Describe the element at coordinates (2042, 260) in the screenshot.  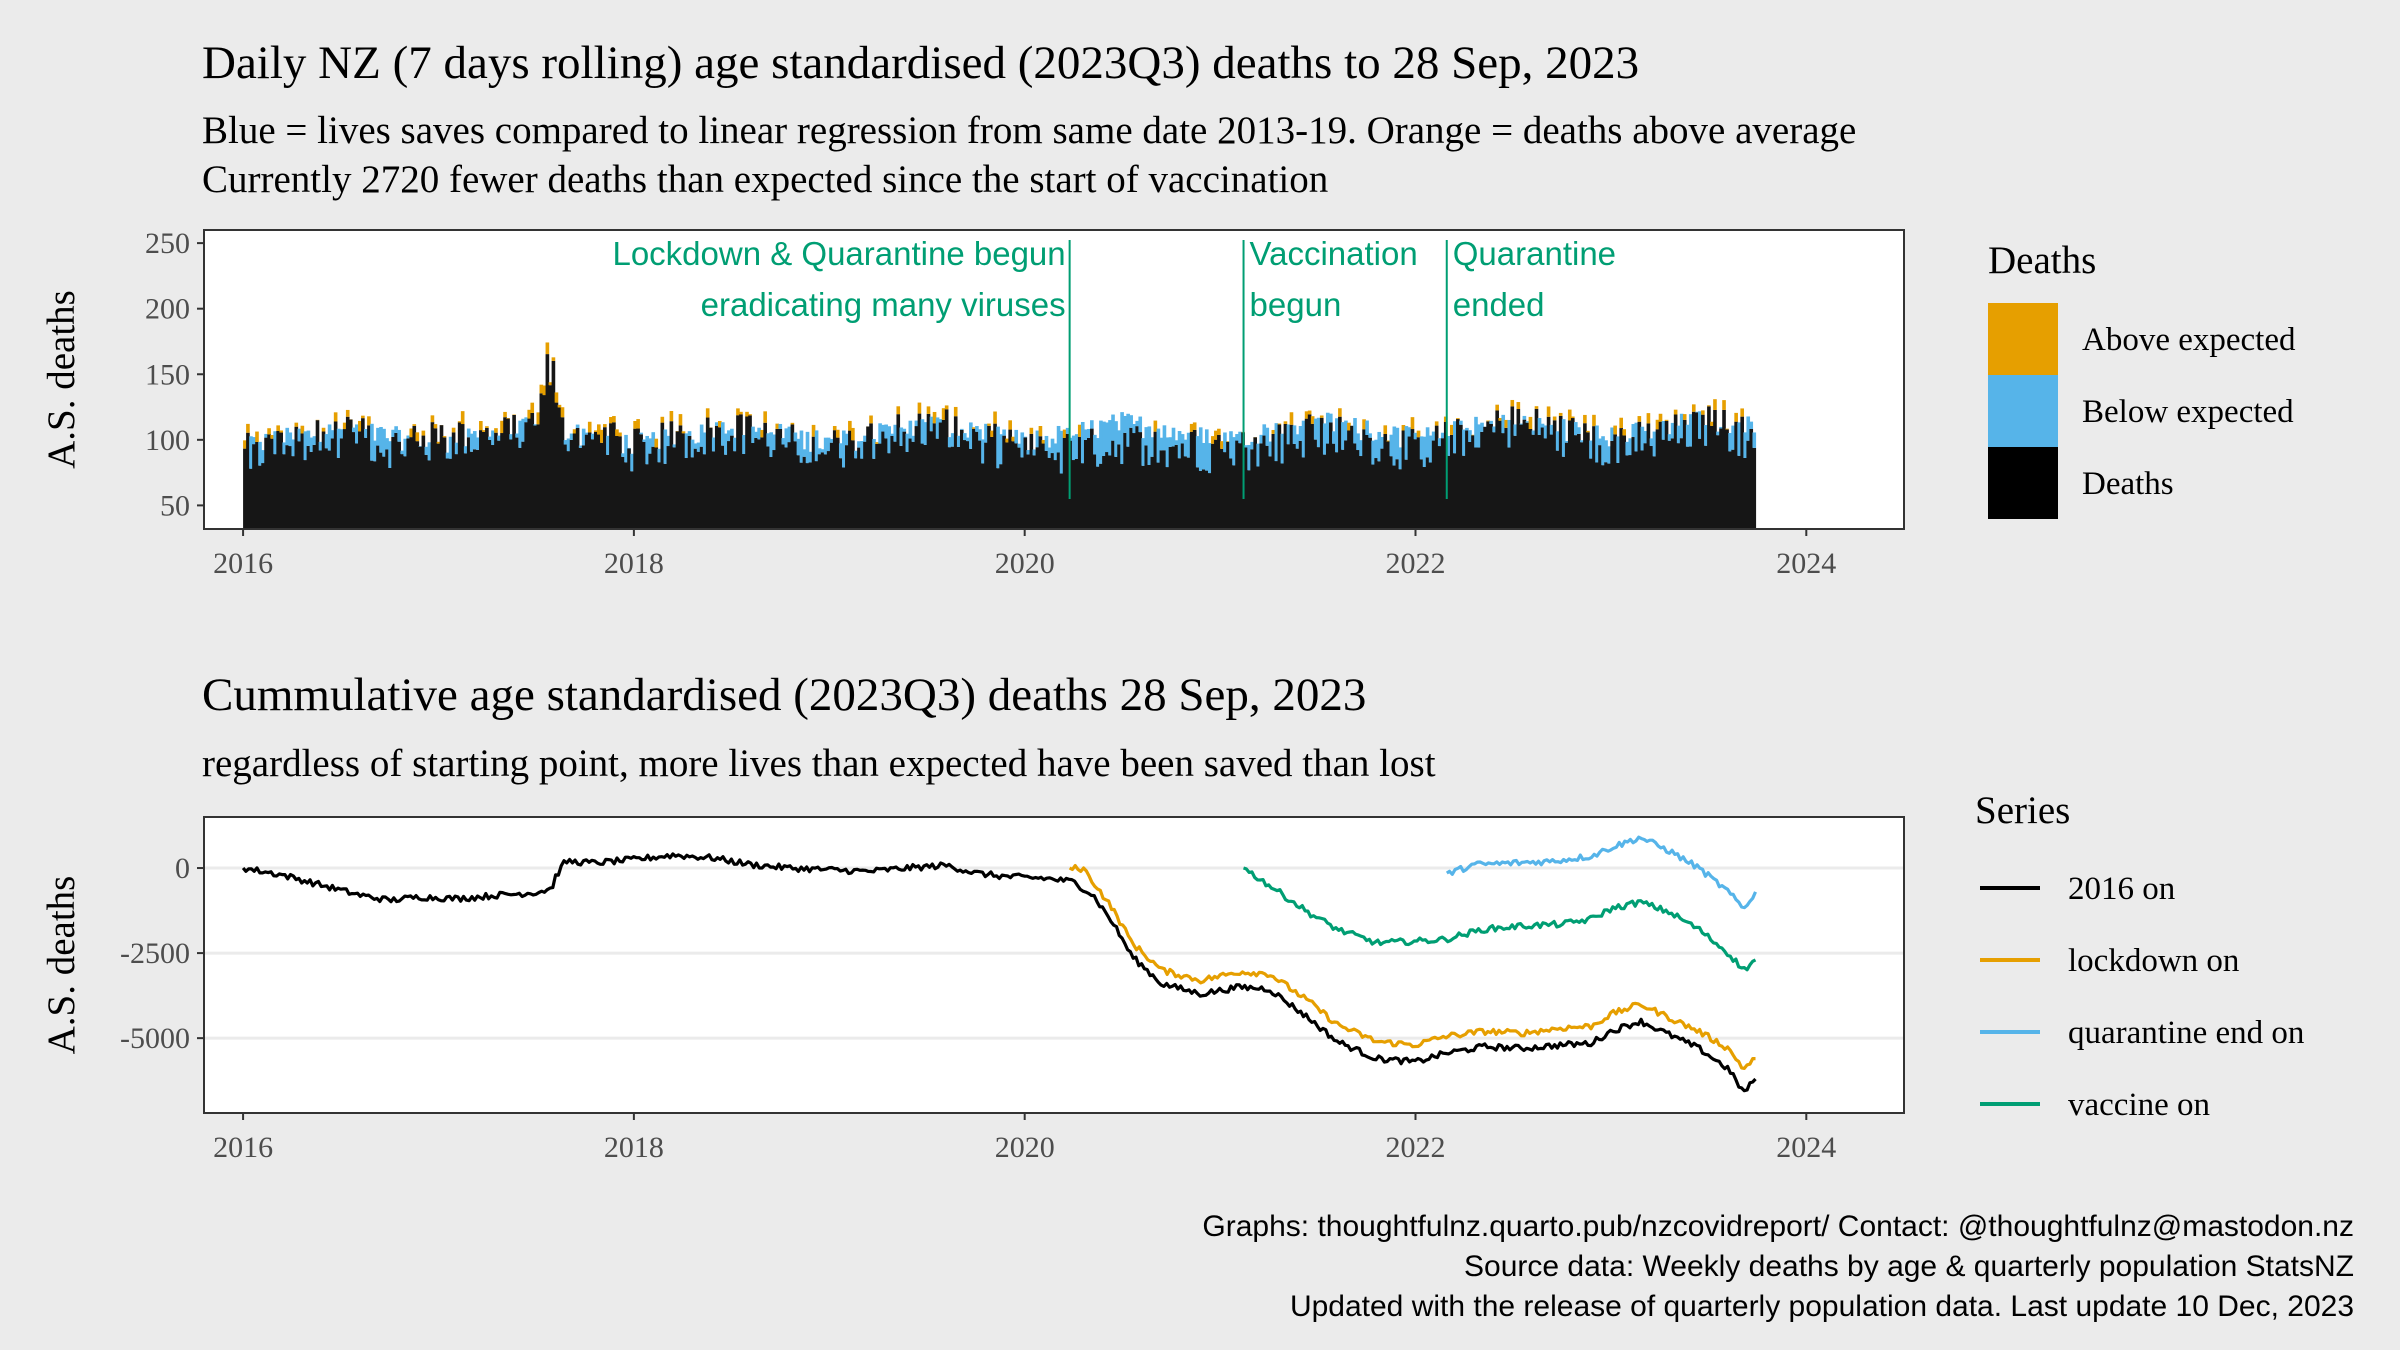
I see `chart1-legend-title: Deaths` at that location.